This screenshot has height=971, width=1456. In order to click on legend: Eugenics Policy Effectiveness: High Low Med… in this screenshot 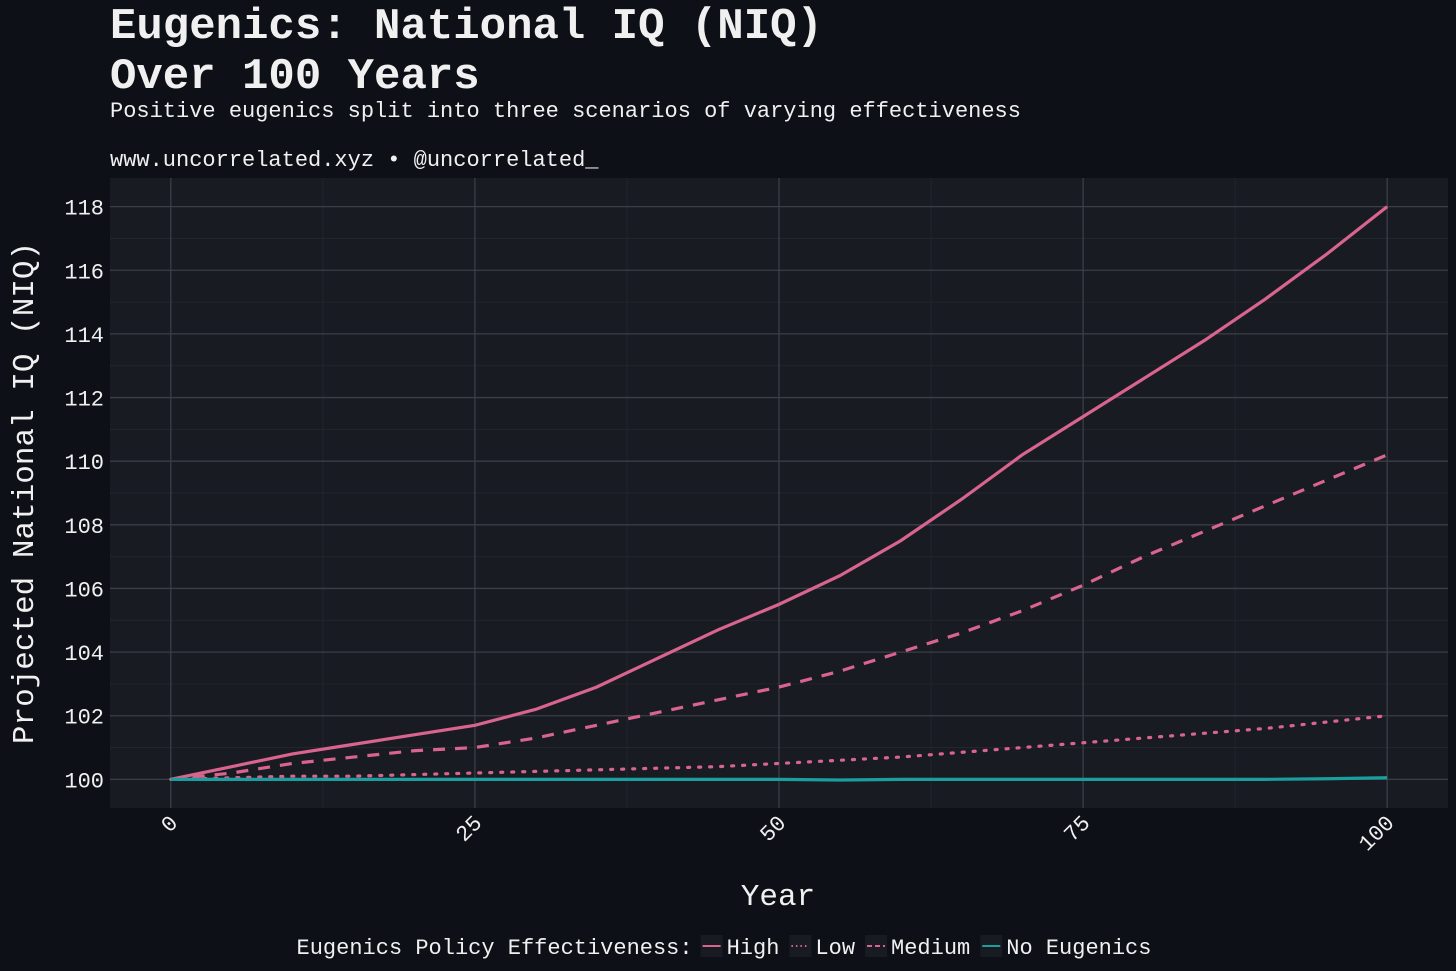, I will do `click(724, 948)`.